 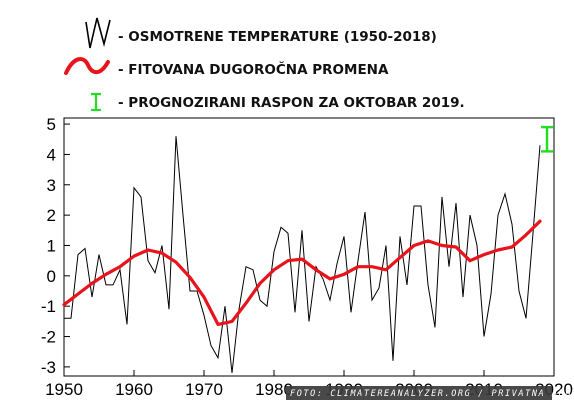 I want to click on legend-observed-label: - OSMOTRENE TEMPERATURE (1950-2018), so click(x=277, y=37).